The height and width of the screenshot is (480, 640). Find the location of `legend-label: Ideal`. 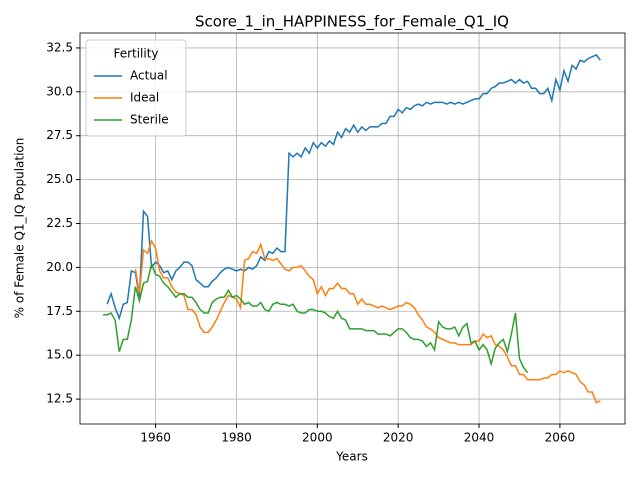

legend-label: Ideal is located at coordinates (144, 98).